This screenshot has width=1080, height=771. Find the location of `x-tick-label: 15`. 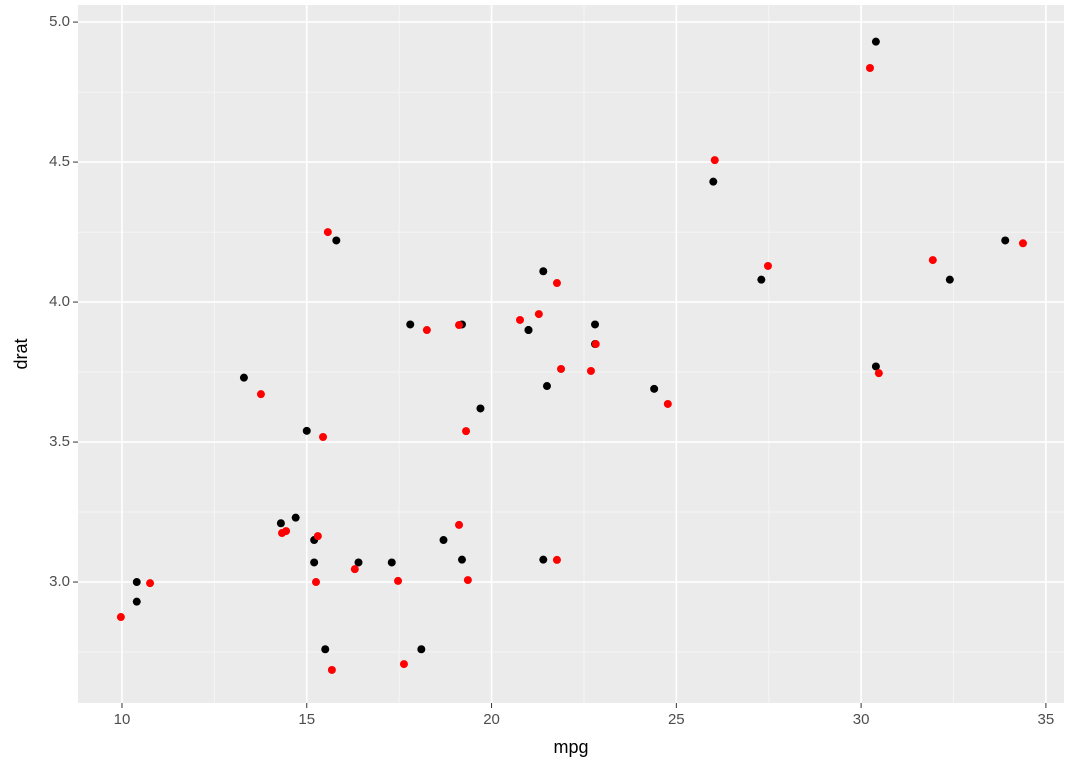

x-tick-label: 15 is located at coordinates (306, 719).